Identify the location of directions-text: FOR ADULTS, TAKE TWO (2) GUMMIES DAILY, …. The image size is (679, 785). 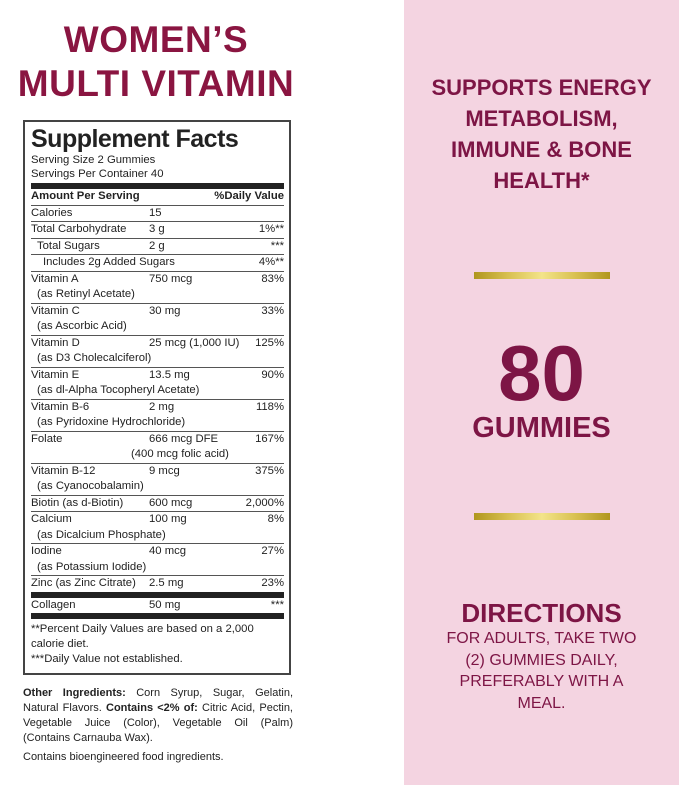
(541, 671).